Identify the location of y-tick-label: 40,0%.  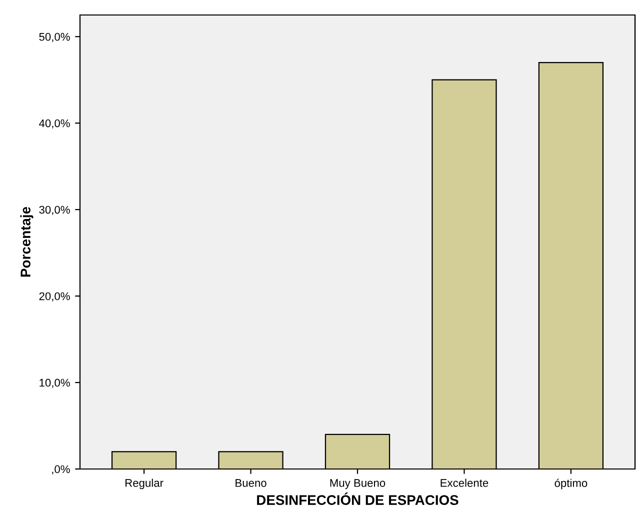
(54, 124).